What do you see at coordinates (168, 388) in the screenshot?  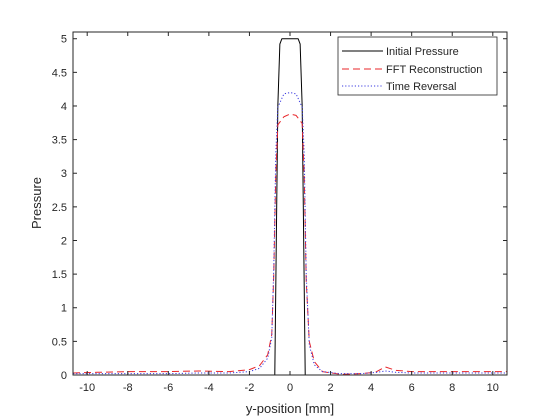 I see `x-tick-label: -6` at bounding box center [168, 388].